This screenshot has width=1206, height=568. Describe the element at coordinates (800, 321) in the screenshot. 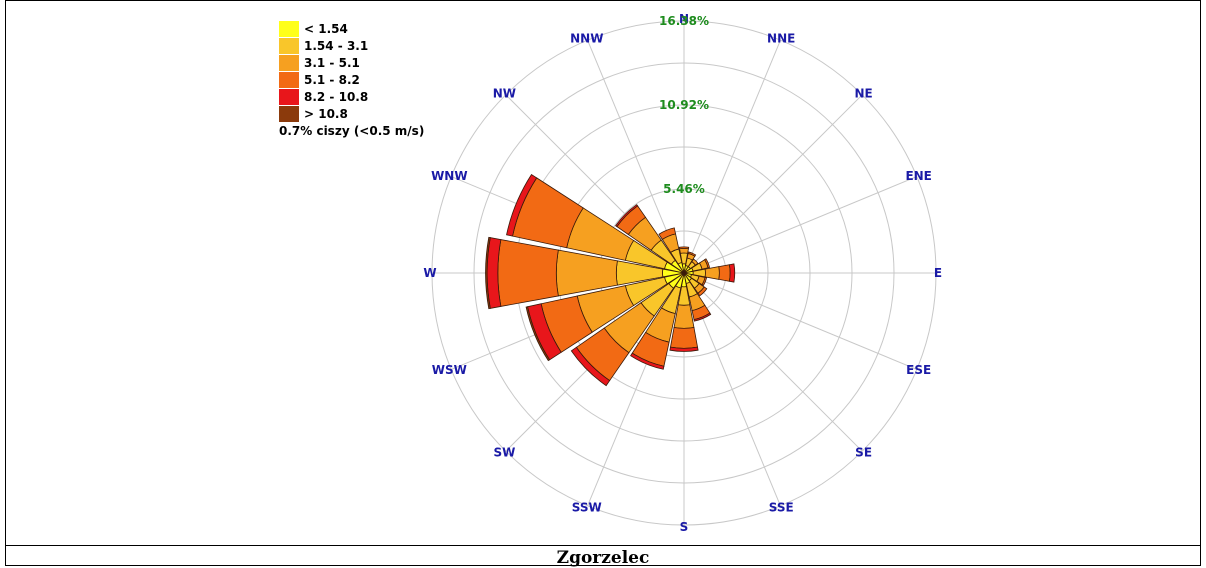

I see `grid-spoke-ese` at that location.